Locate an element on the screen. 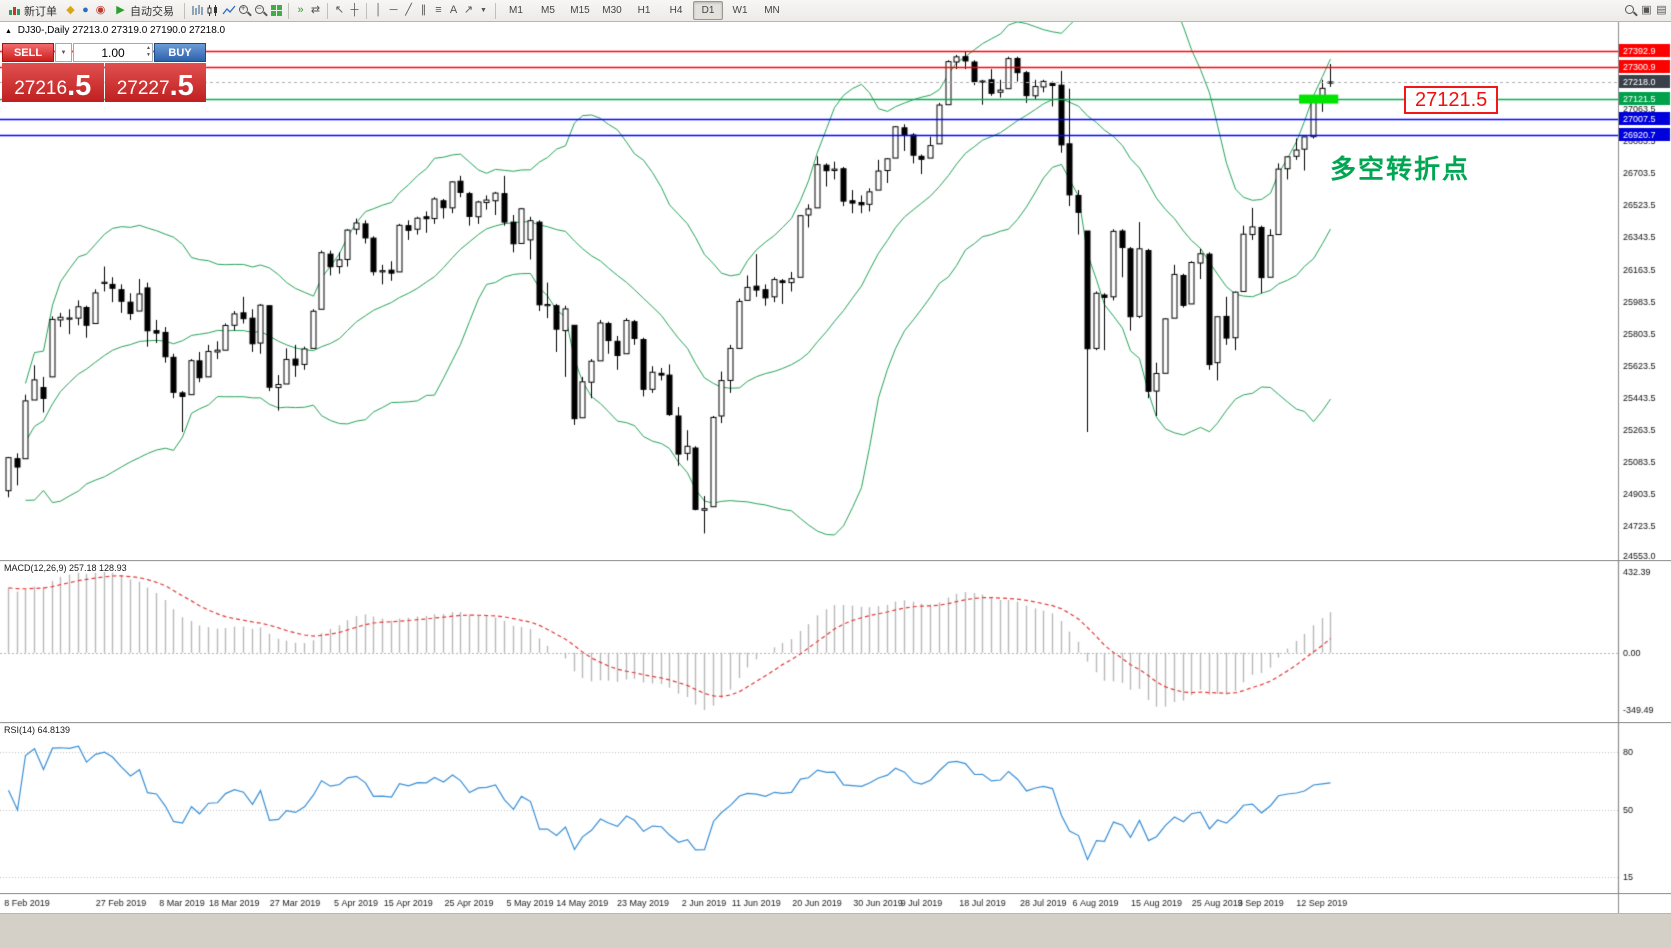 Image resolution: width=1671 pixels, height=948 pixels. buy-price-pips: .5 is located at coordinates (181, 86).